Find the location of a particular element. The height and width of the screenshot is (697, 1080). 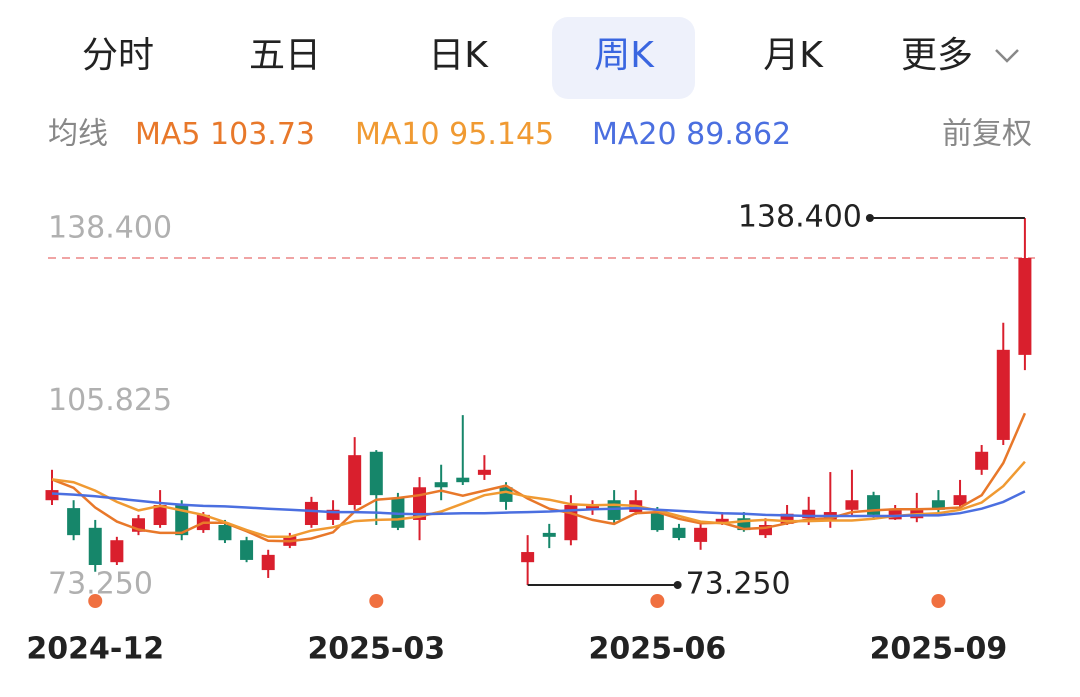

tab: 周K is located at coordinates (624, 55).